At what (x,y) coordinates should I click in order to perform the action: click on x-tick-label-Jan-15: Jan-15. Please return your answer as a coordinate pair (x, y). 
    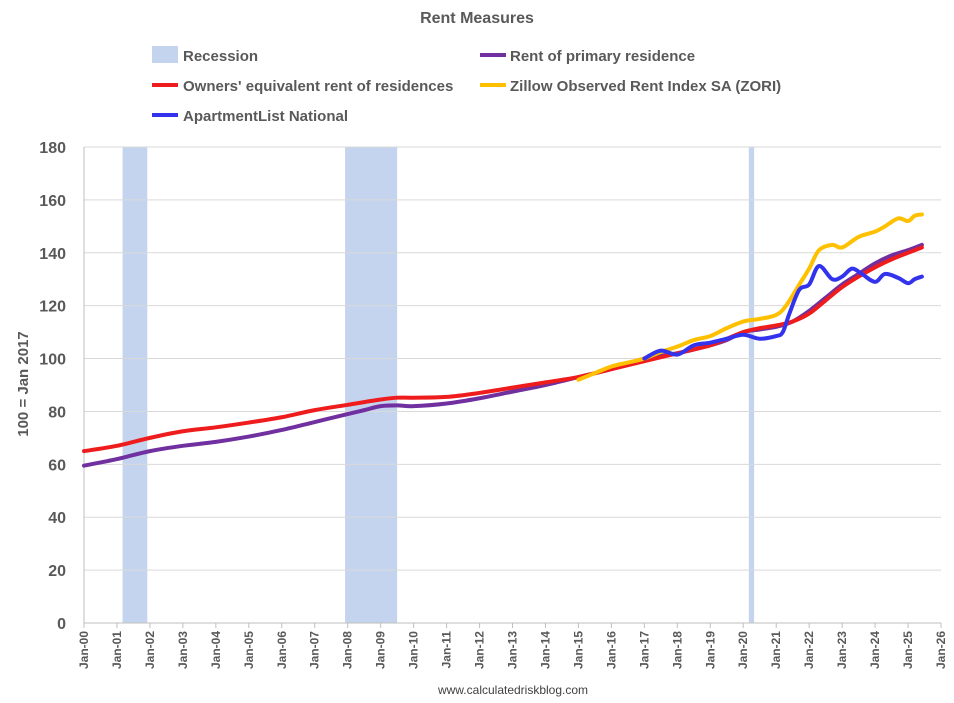
    Looking at the image, I should click on (578, 650).